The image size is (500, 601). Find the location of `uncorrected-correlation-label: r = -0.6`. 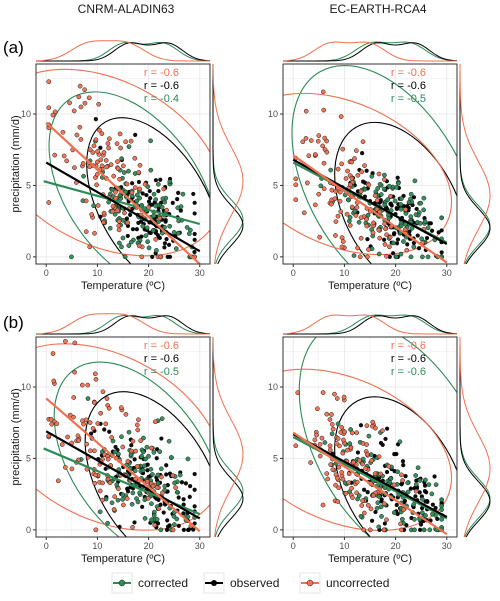

uncorrected-correlation-label: r = -0.6 is located at coordinates (408, 346).